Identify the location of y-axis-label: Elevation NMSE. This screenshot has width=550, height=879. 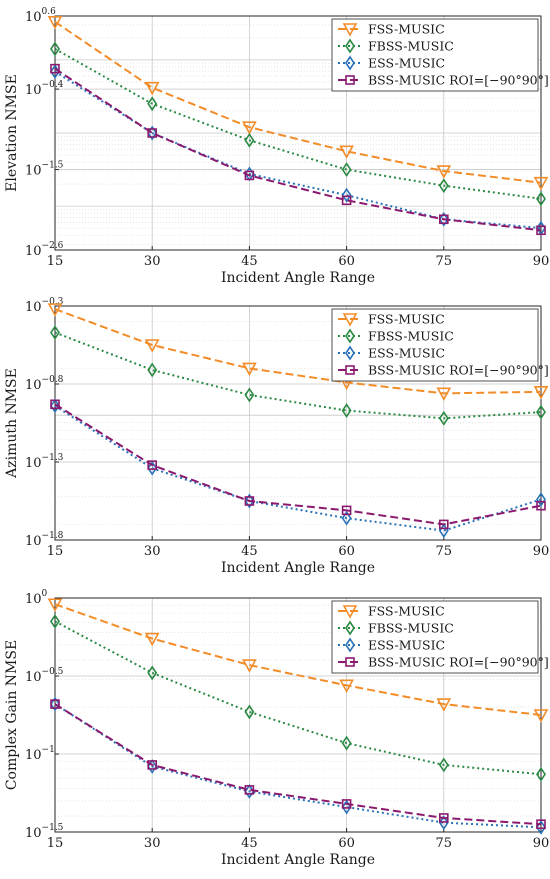
(12, 133).